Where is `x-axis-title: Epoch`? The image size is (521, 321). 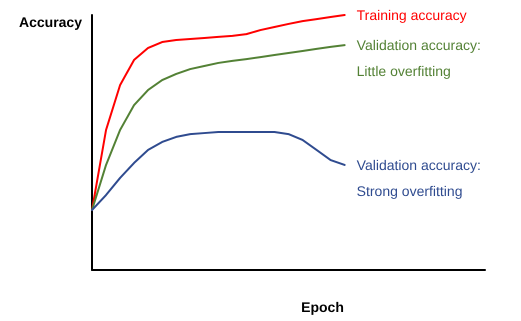 x-axis-title: Epoch is located at coordinates (322, 307).